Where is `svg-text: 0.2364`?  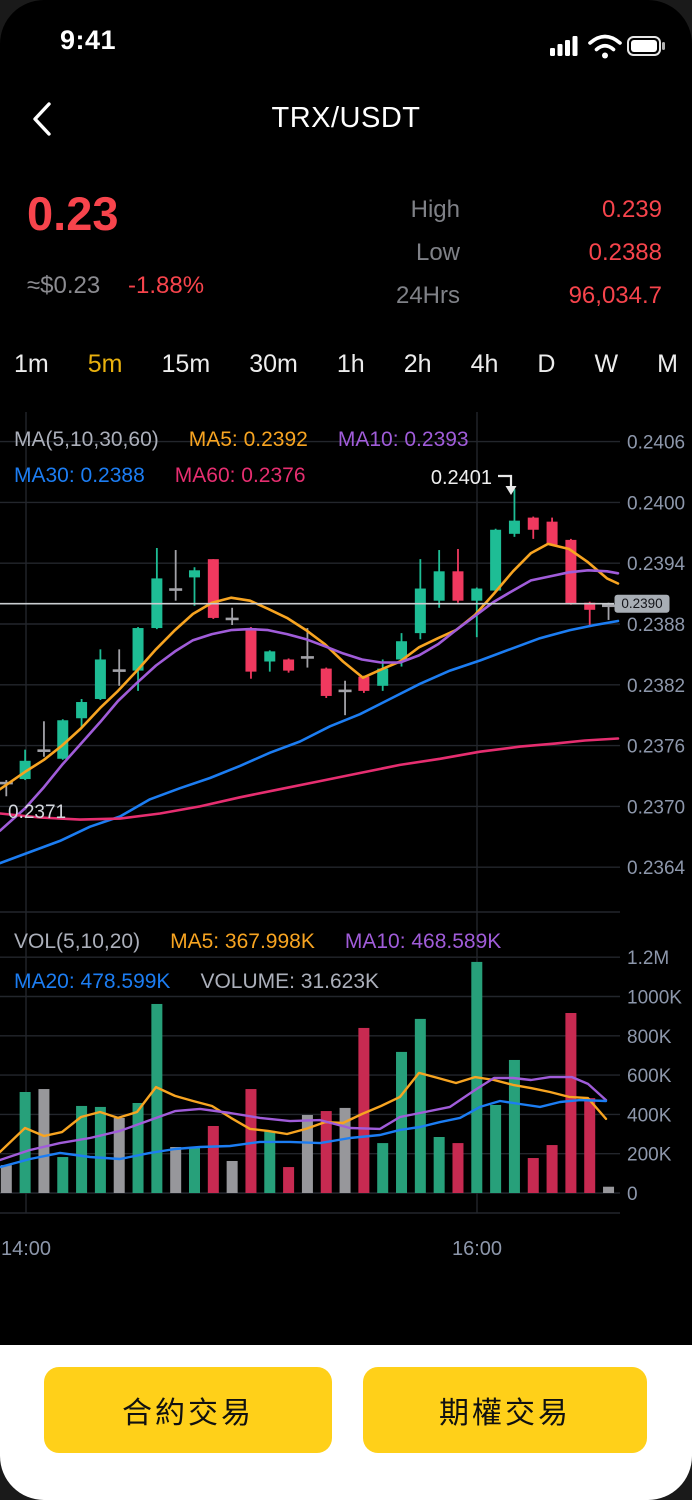
svg-text: 0.2364 is located at coordinates (656, 868).